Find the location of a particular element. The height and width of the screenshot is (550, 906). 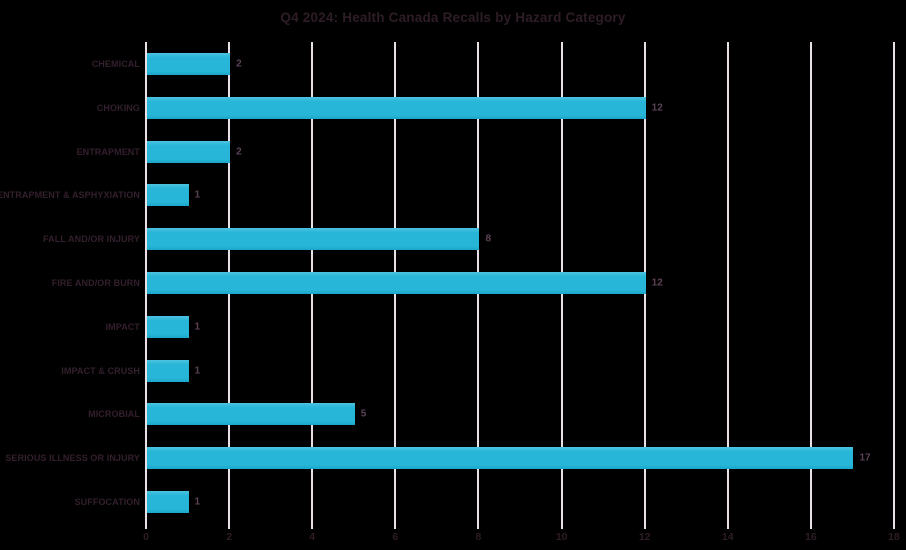

x-tick-label: 10 is located at coordinates (561, 537).